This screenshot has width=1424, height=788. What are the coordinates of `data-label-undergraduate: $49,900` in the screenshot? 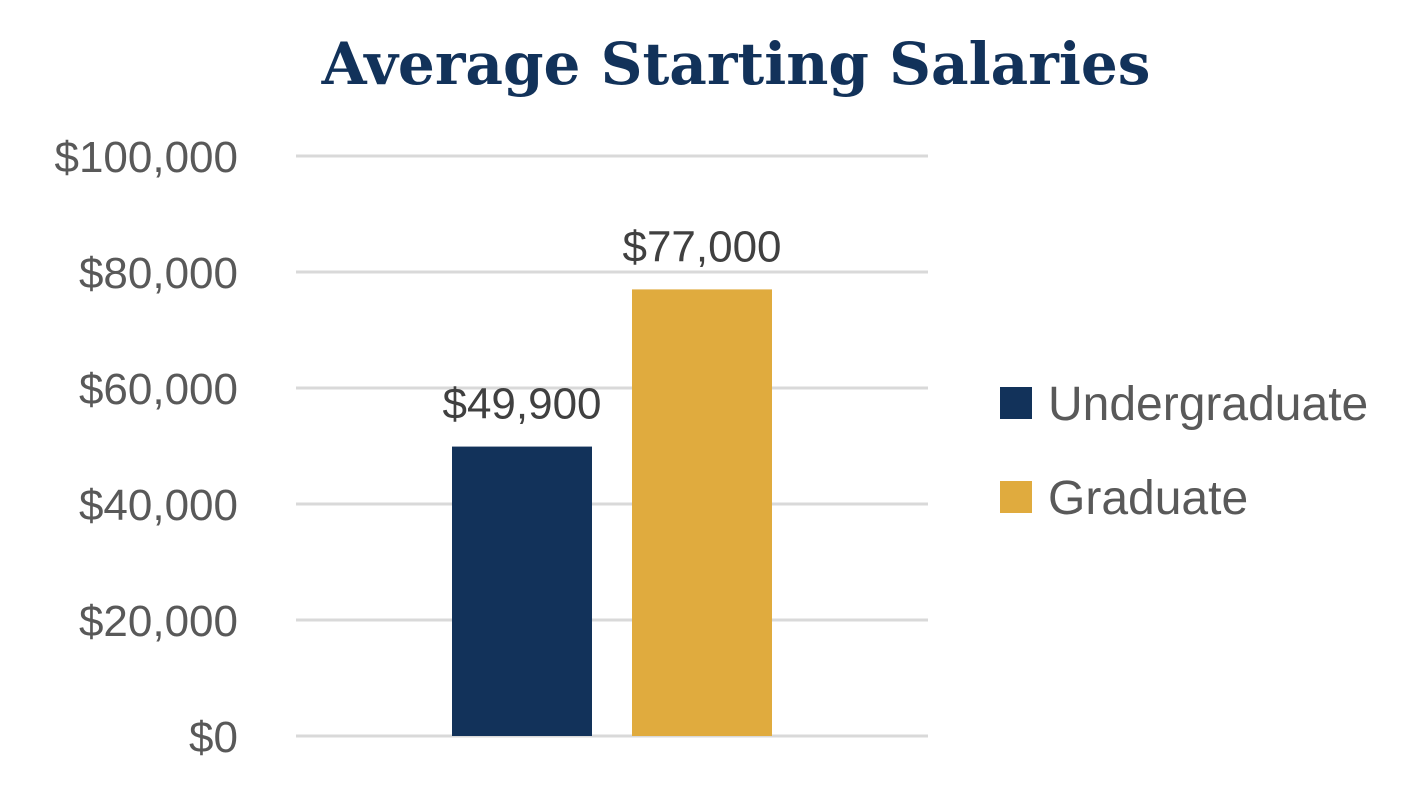 It's located at (521, 404).